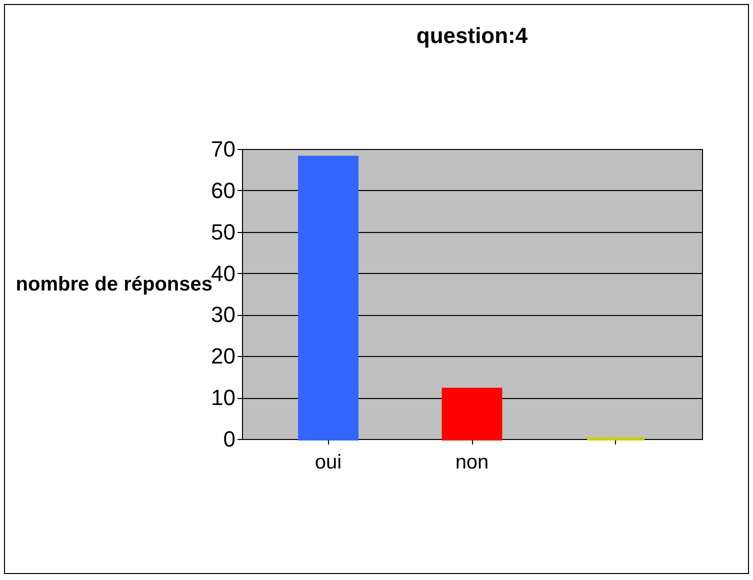 Image resolution: width=753 pixels, height=580 pixels. I want to click on y-tick-label: 70, so click(223, 149).